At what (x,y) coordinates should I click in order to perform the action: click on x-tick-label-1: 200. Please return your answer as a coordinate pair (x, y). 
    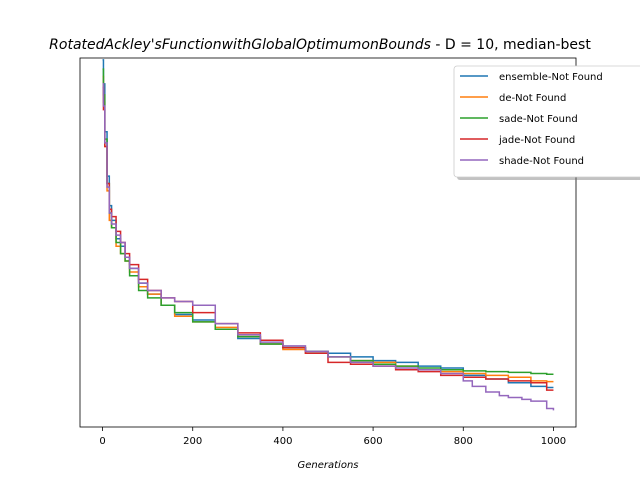
    Looking at the image, I should click on (192, 441).